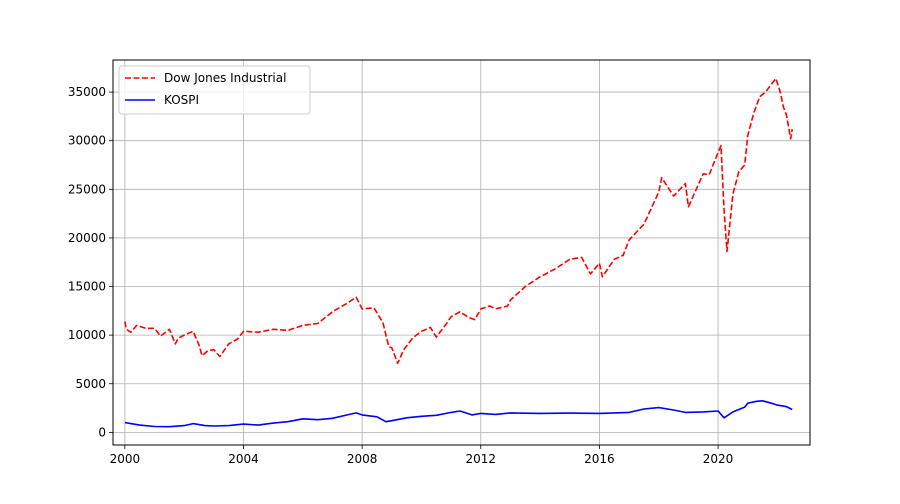 This screenshot has width=900, height=504. What do you see at coordinates (102, 432) in the screenshot?
I see `y-tick-label: 0` at bounding box center [102, 432].